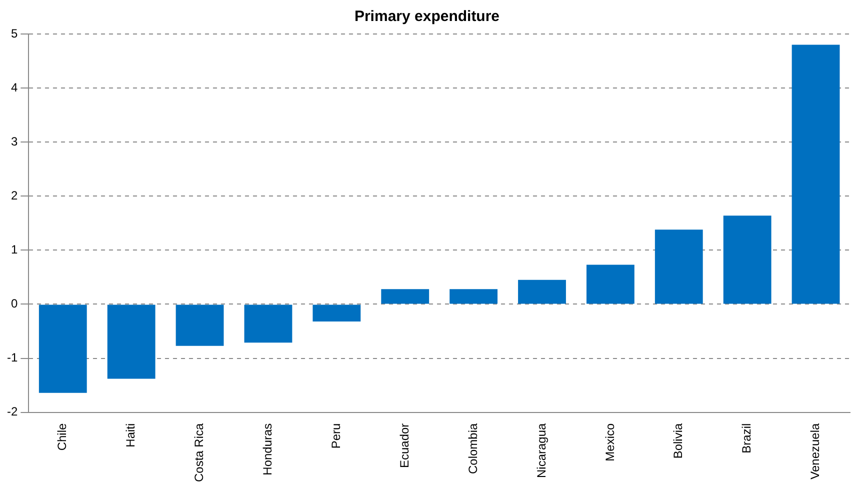 This screenshot has height=489, width=864. What do you see at coordinates (14, 141) in the screenshot?
I see `y-tick-label: 3` at bounding box center [14, 141].